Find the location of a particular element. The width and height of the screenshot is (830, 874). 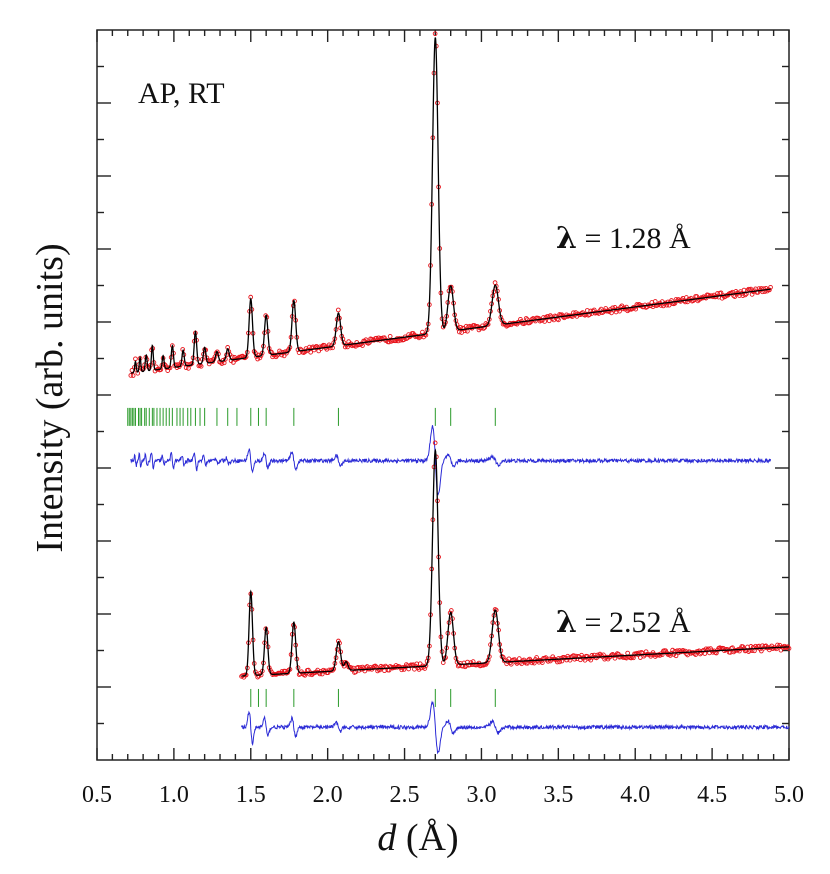

x-axis-title: d (Å) is located at coordinates (417, 838).